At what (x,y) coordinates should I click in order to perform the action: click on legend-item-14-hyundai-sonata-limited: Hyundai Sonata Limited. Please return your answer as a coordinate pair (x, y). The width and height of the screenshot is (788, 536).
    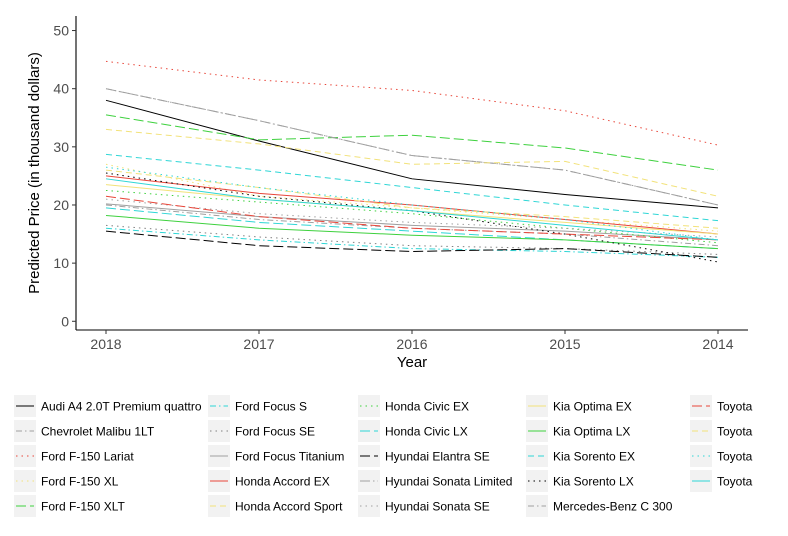
    Looking at the image, I should click on (435, 481).